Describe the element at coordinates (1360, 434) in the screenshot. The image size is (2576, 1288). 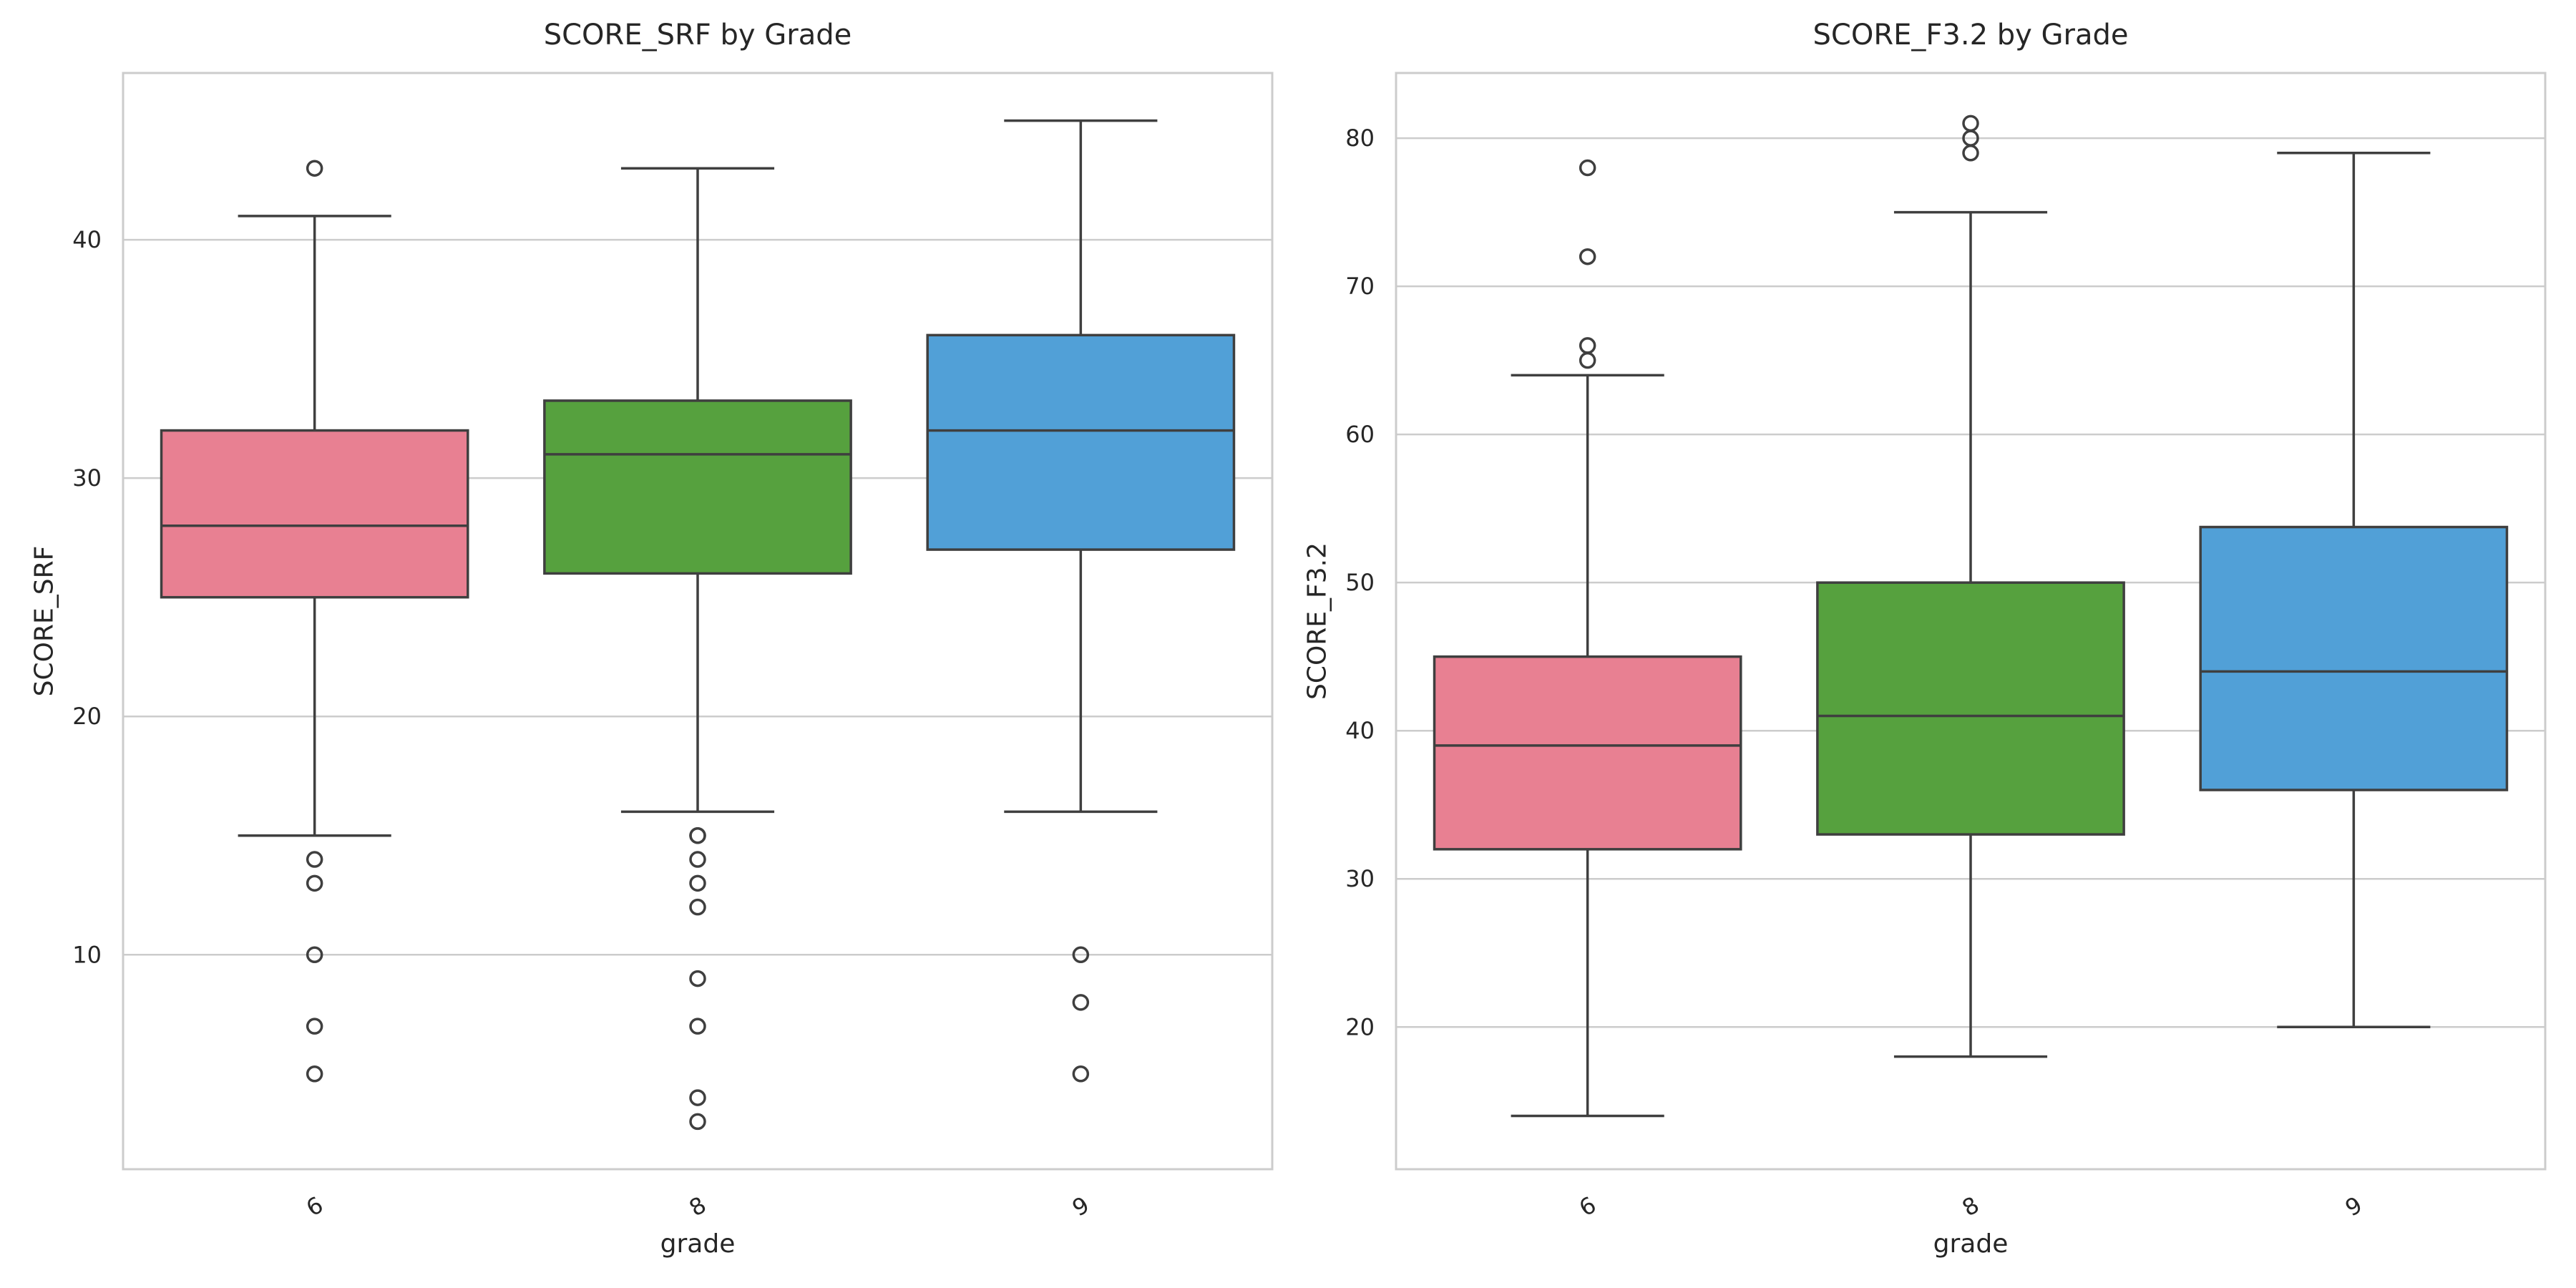
I see `y-tick-label: 60` at that location.